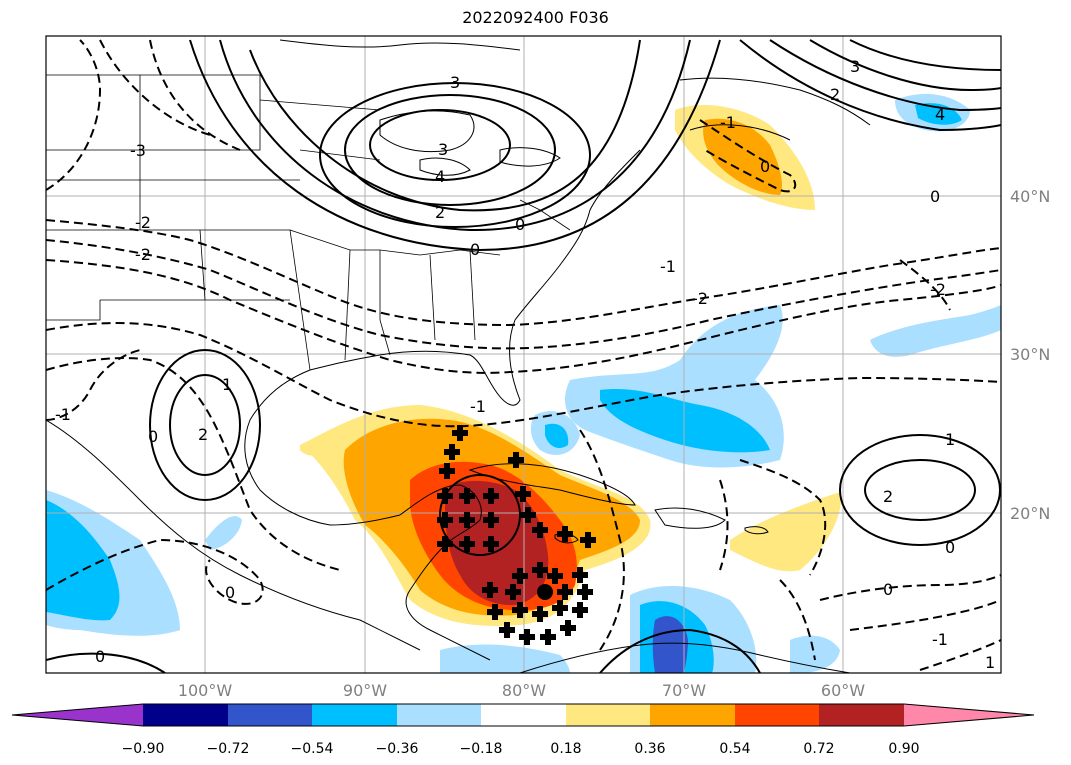 This screenshot has height=765, width=1071. I want to click on map-title: 2022092400 F036, so click(535, 17).